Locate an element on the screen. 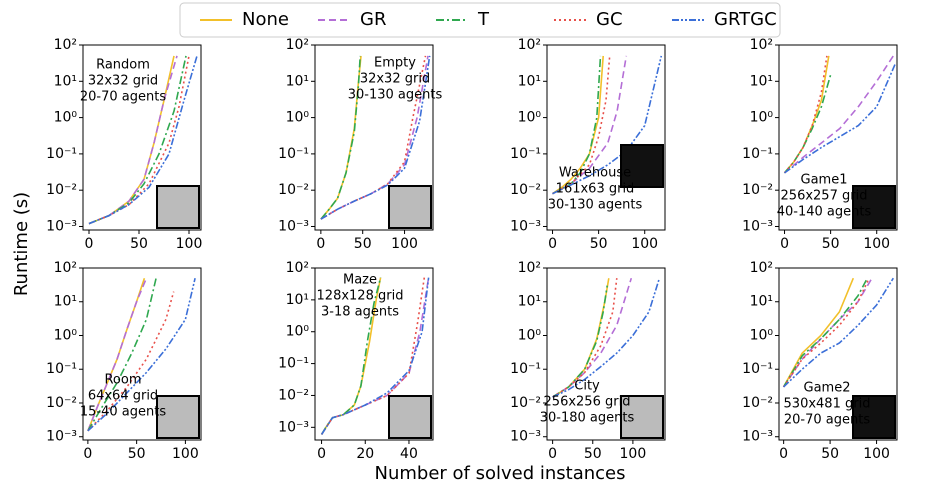 The height and width of the screenshot is (491, 951). panel-annotation: 15-40 agents is located at coordinates (123, 412).